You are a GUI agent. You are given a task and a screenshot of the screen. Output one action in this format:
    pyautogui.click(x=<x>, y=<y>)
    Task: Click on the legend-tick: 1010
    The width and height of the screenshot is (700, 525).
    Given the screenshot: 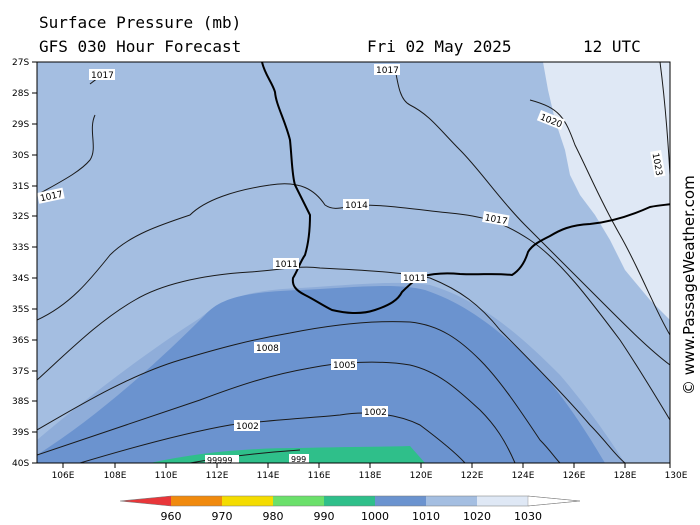 What is the action you would take?
    pyautogui.click(x=426, y=516)
    